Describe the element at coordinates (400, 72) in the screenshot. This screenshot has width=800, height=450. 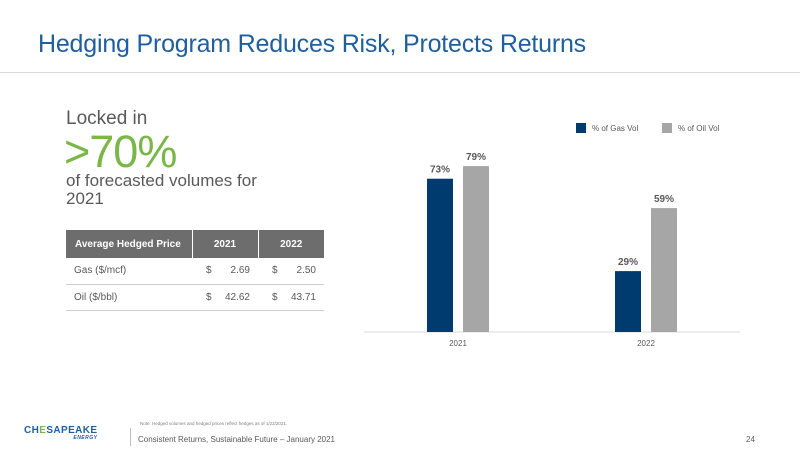
I see `title-divider` at that location.